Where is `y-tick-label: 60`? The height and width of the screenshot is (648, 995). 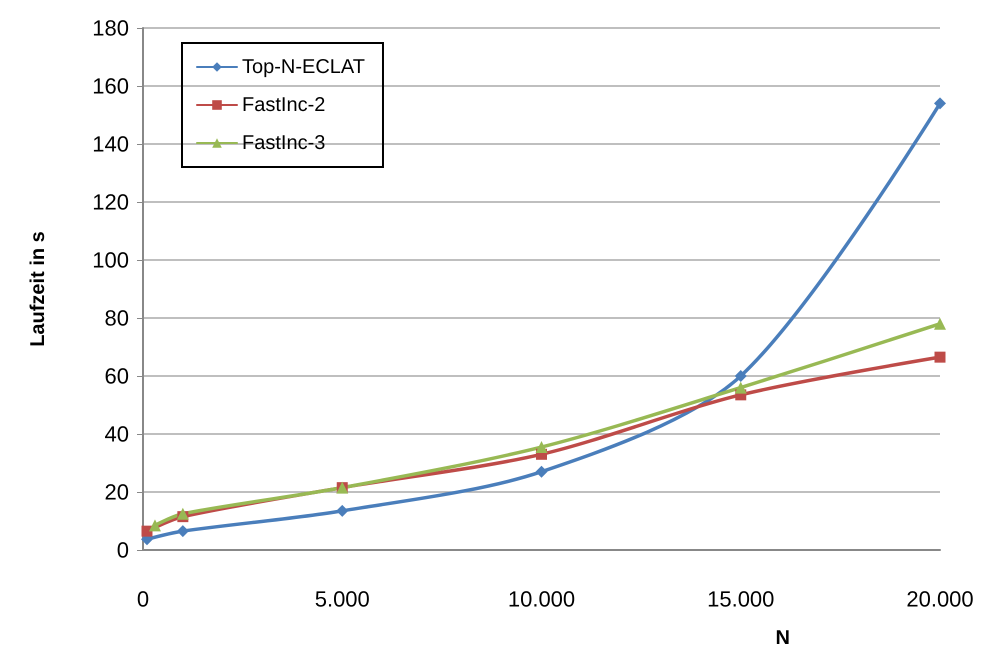
y-tick-label: 60 is located at coordinates (116, 376).